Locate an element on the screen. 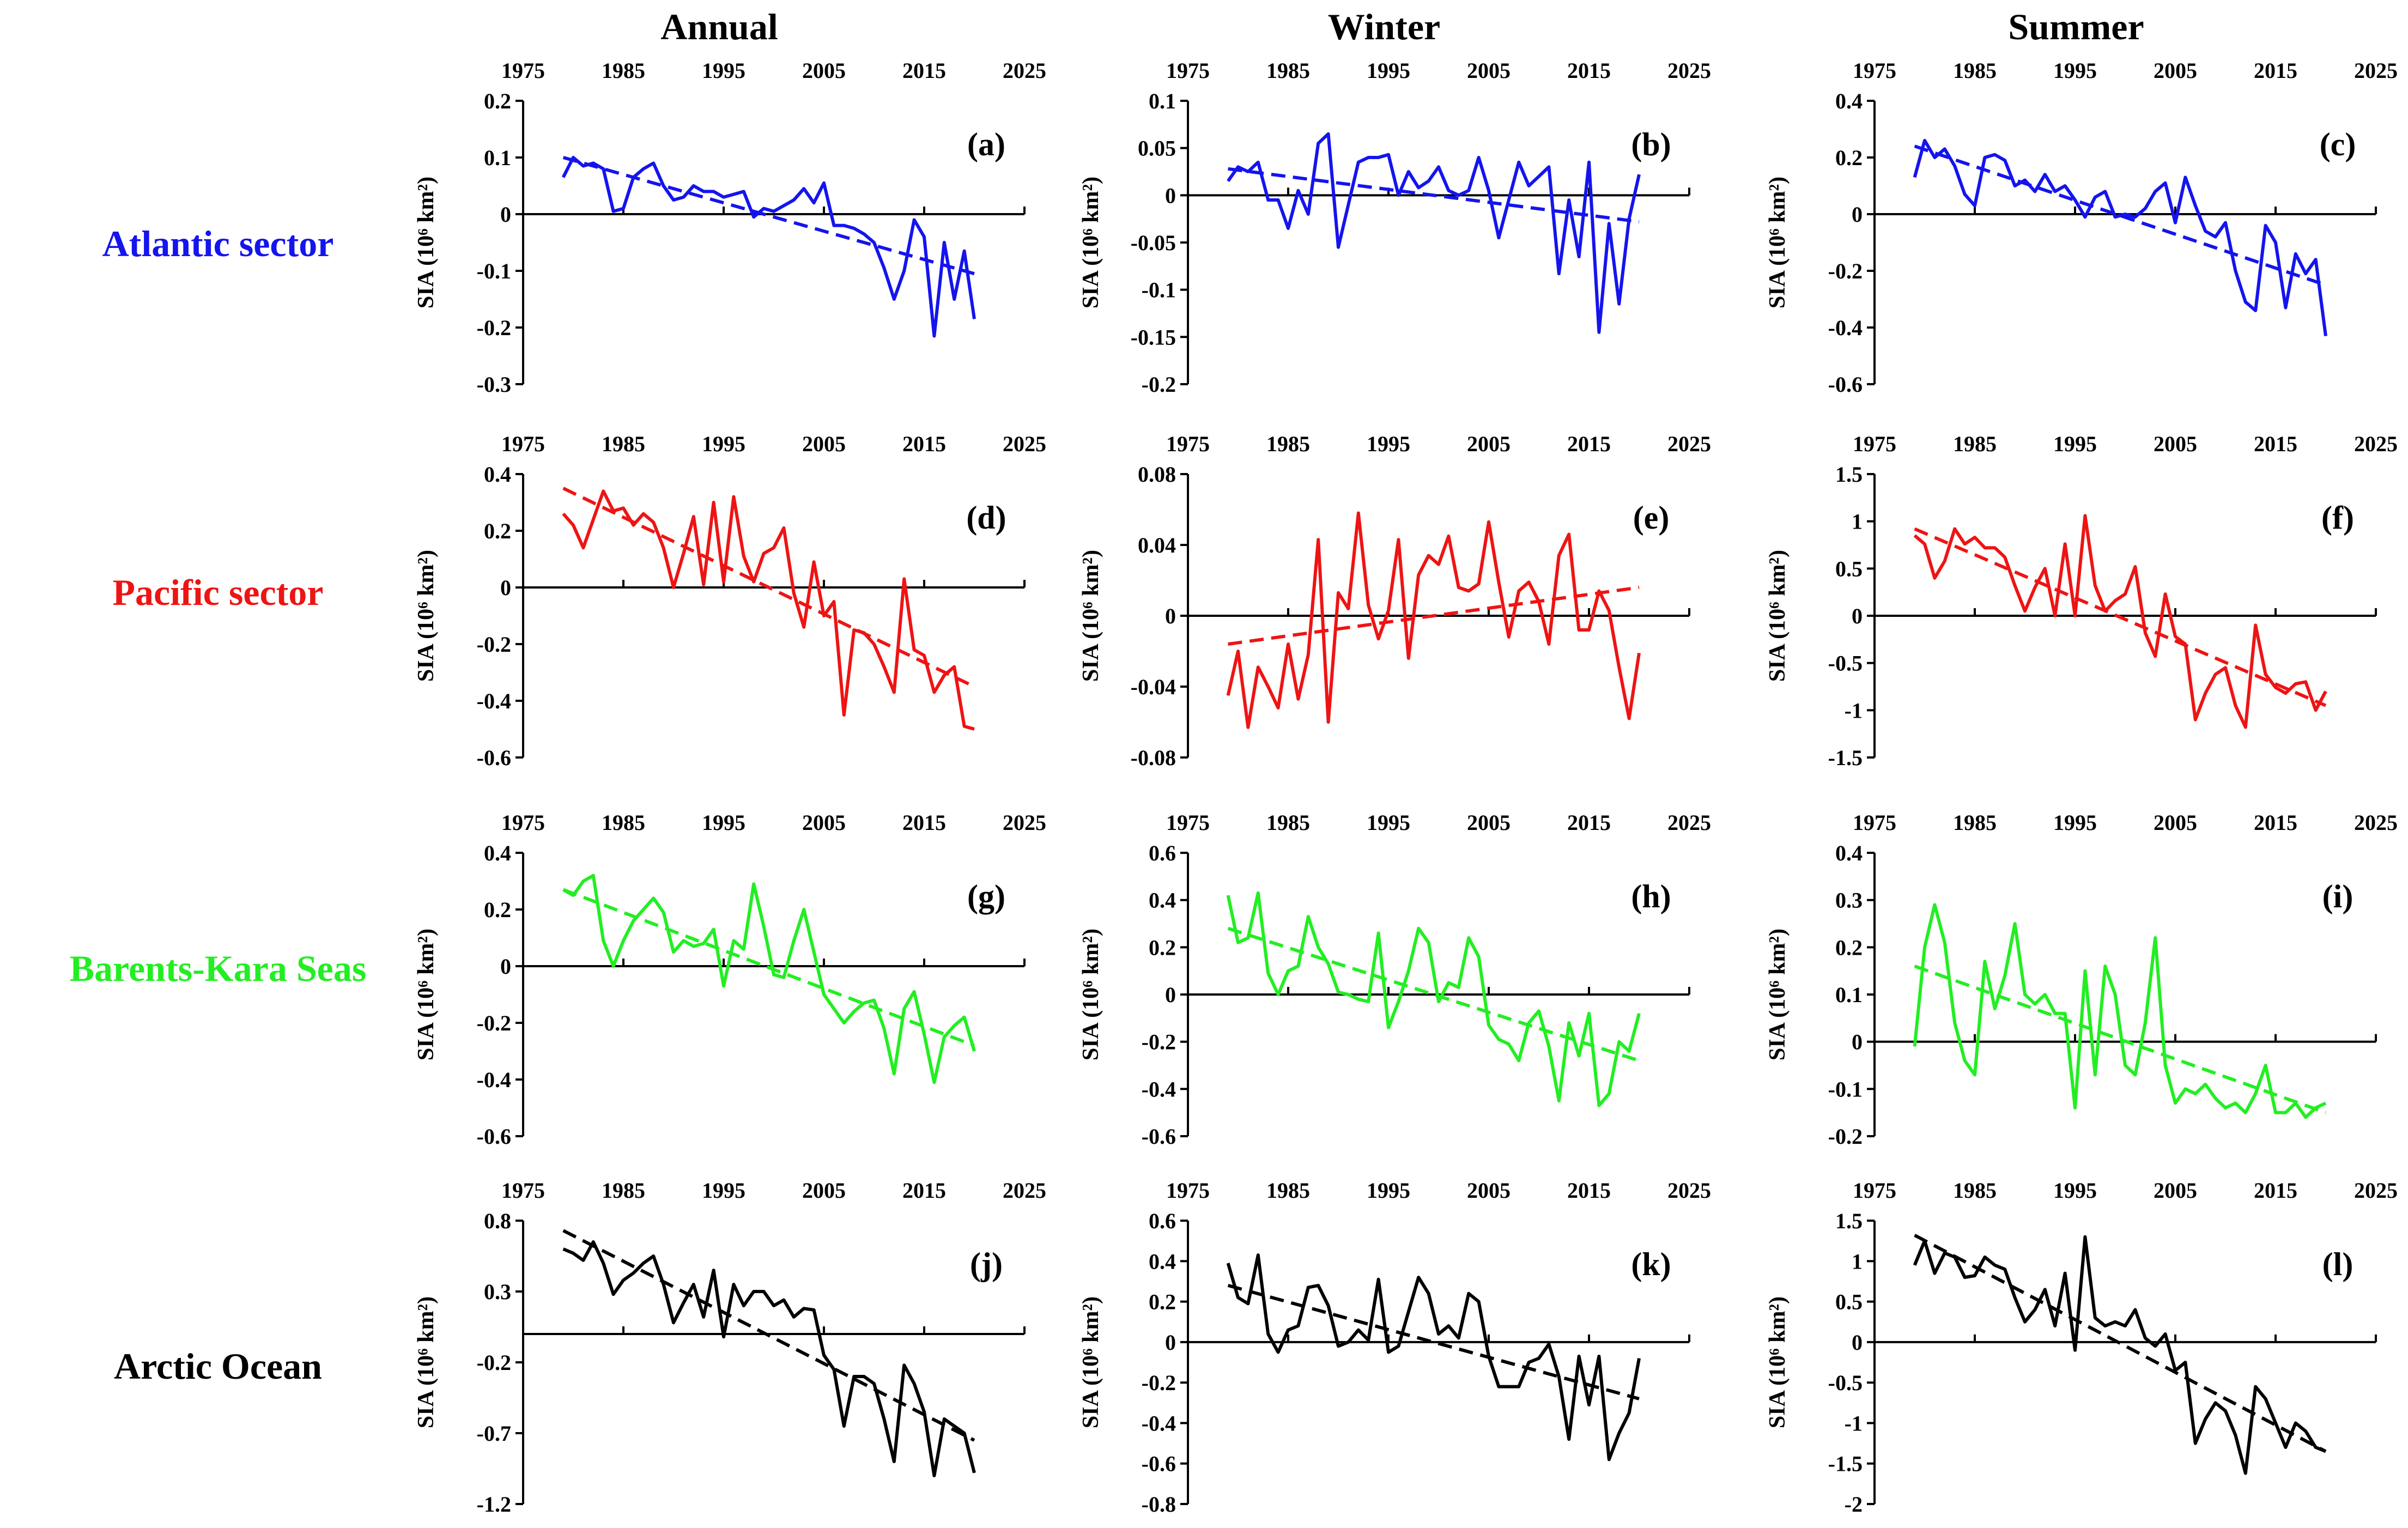 This screenshot has height=1528, width=2408. y-tick-label-a-3: -0.1 is located at coordinates (494, 271).